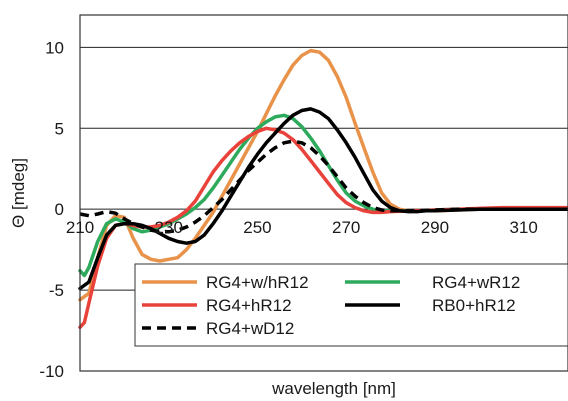  I want to click on y-axis-title: Θ [mdeg], so click(18, 193).